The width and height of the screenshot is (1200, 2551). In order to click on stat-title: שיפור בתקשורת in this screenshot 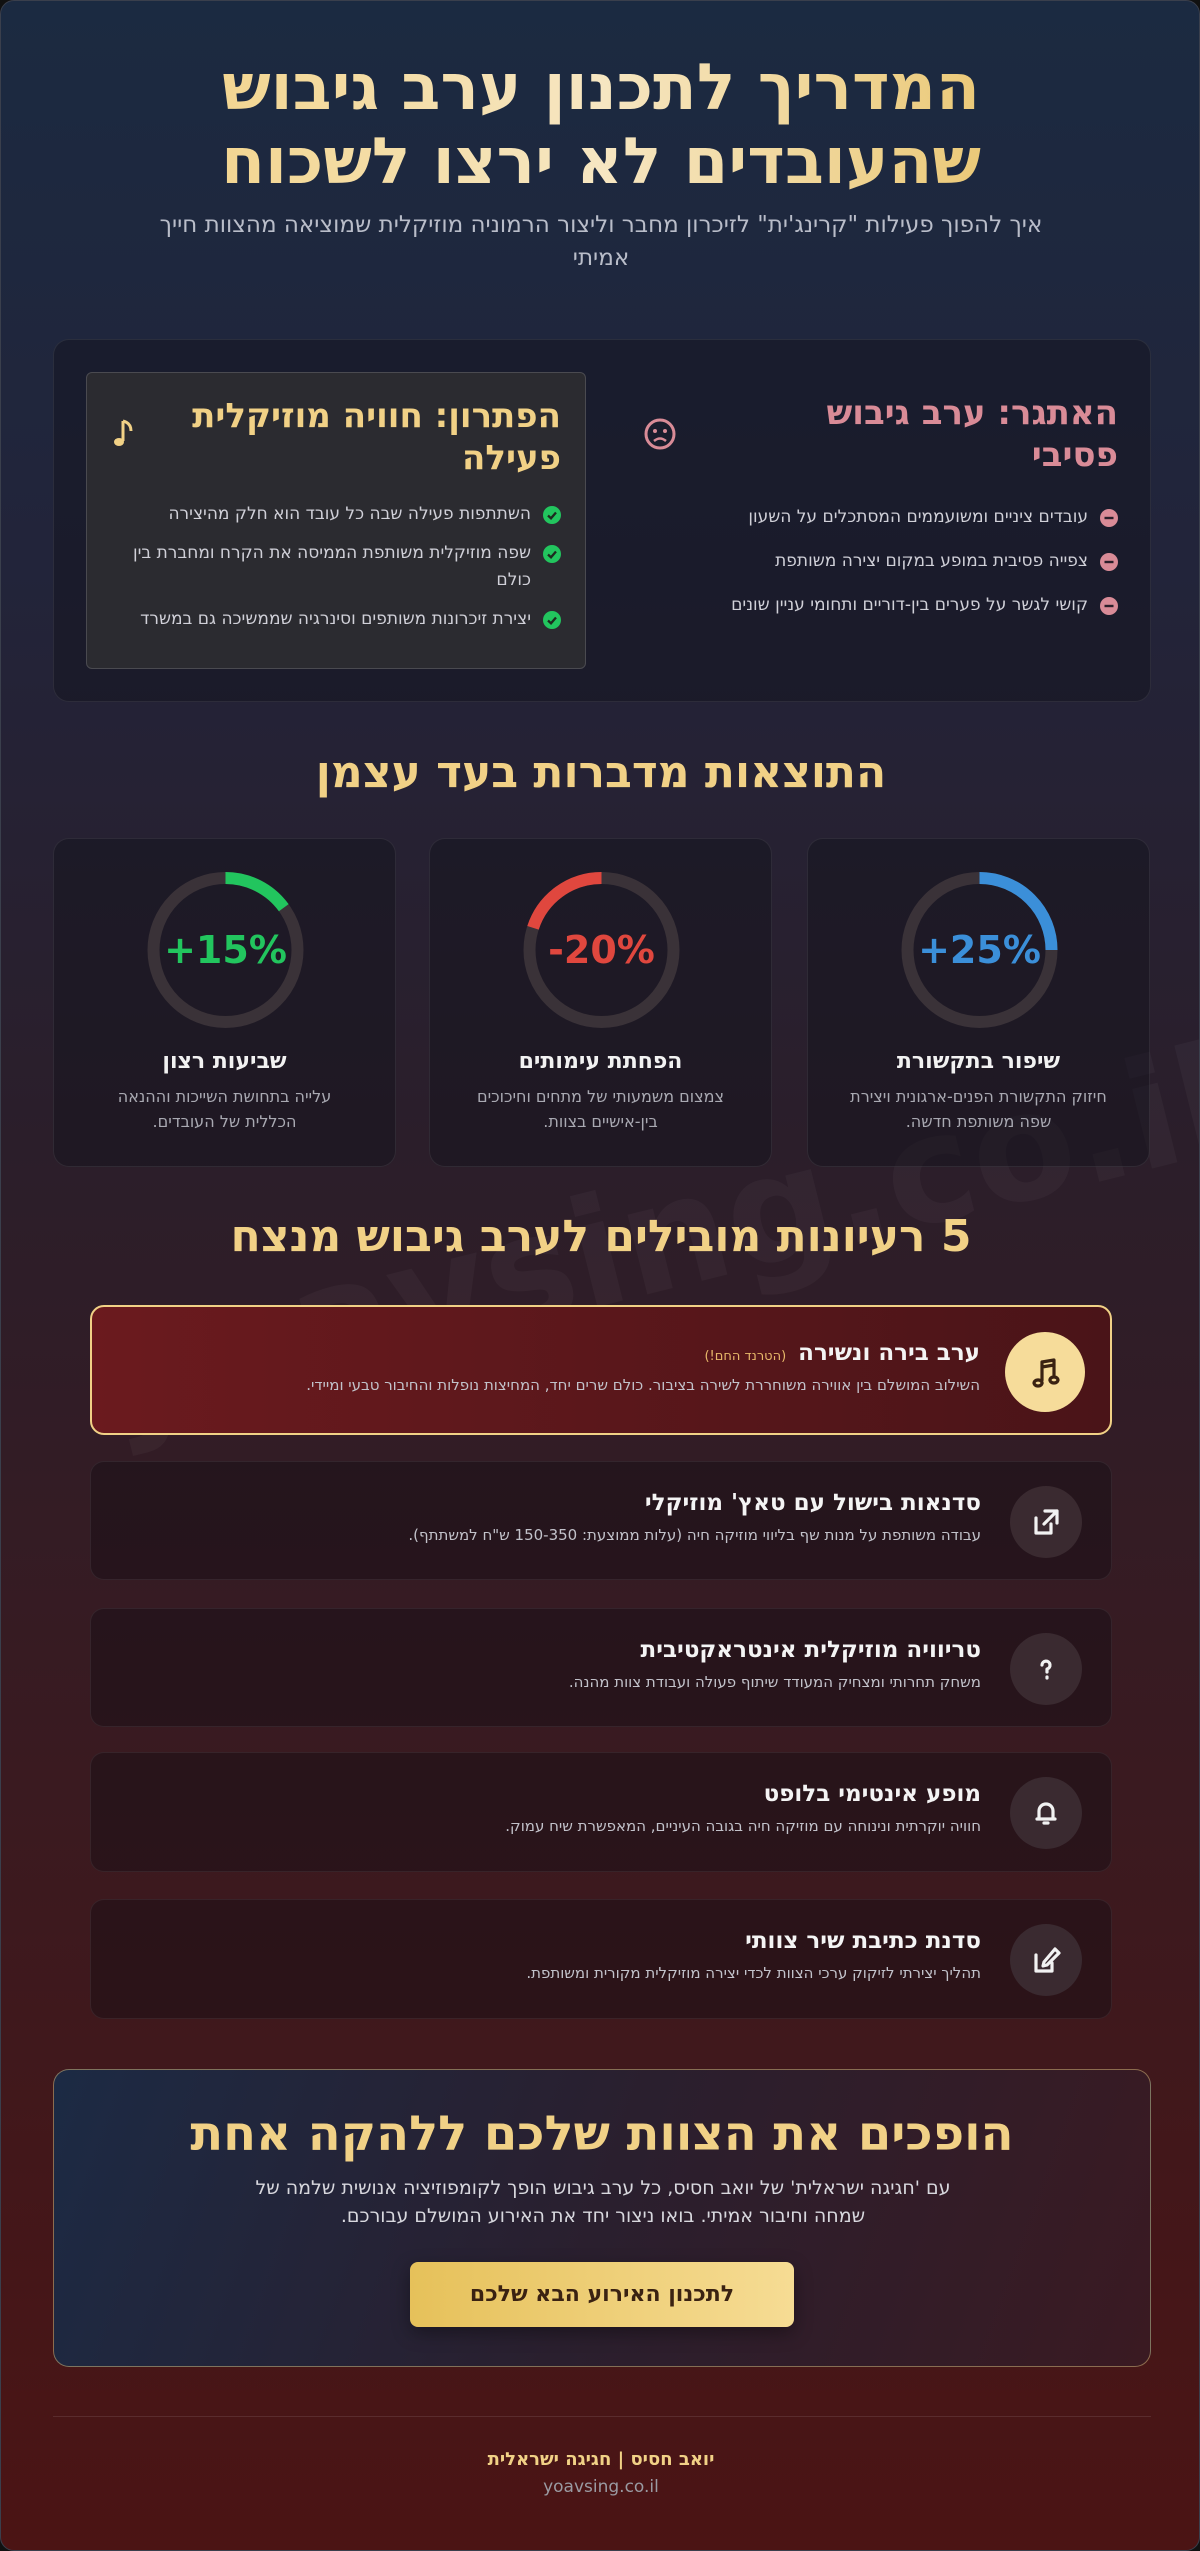, I will do `click(978, 1061)`.